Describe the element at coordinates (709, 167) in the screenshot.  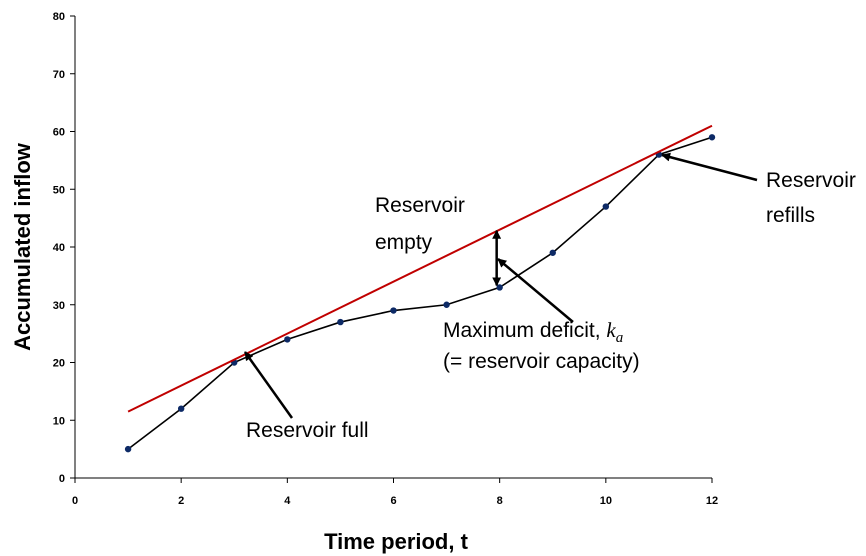
I see `reservoir-refills-arrow` at that location.